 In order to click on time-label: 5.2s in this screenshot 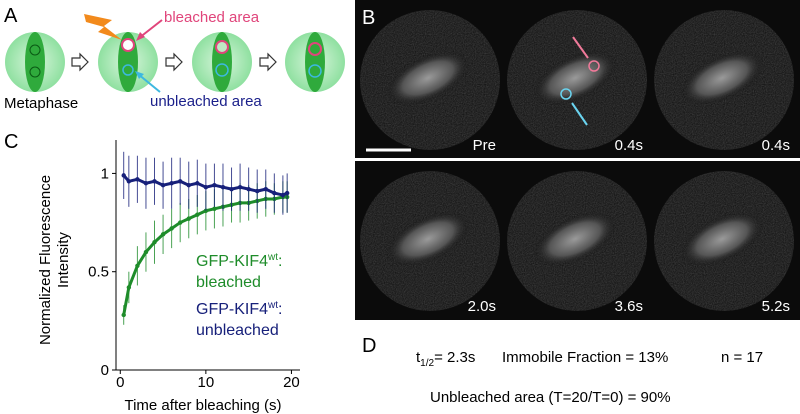, I will do `click(776, 306)`.